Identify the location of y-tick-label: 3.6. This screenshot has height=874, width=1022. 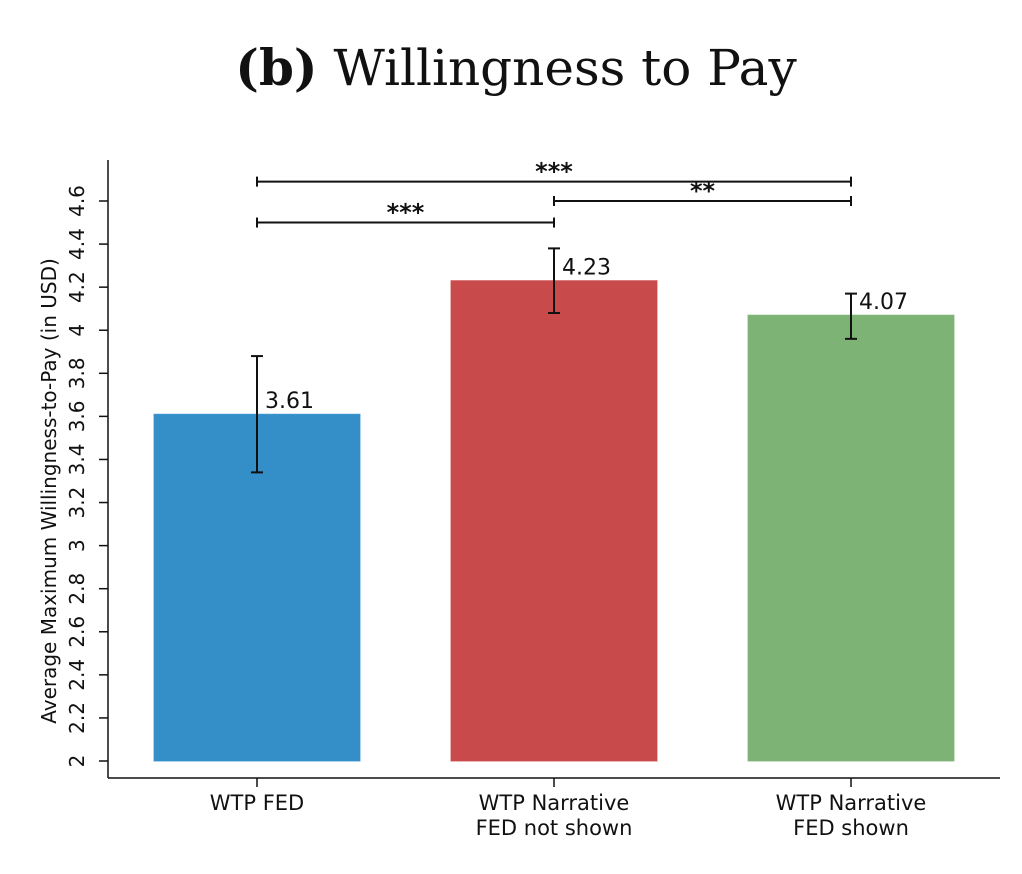
(77, 416).